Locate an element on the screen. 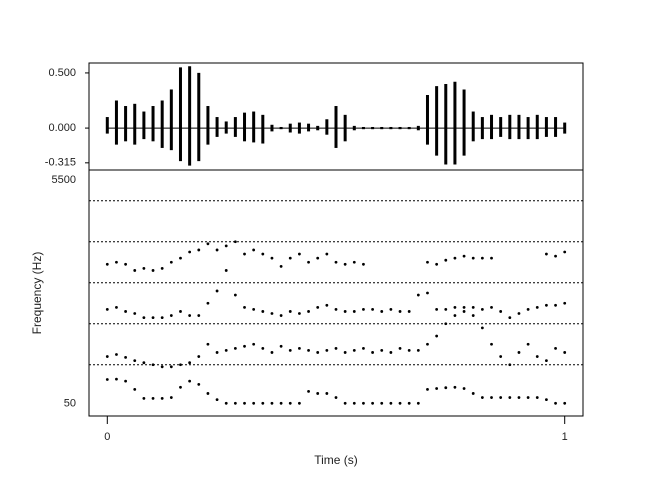 This screenshot has width=672, height=480. y-tick-label: 5500 is located at coordinates (64, 180).